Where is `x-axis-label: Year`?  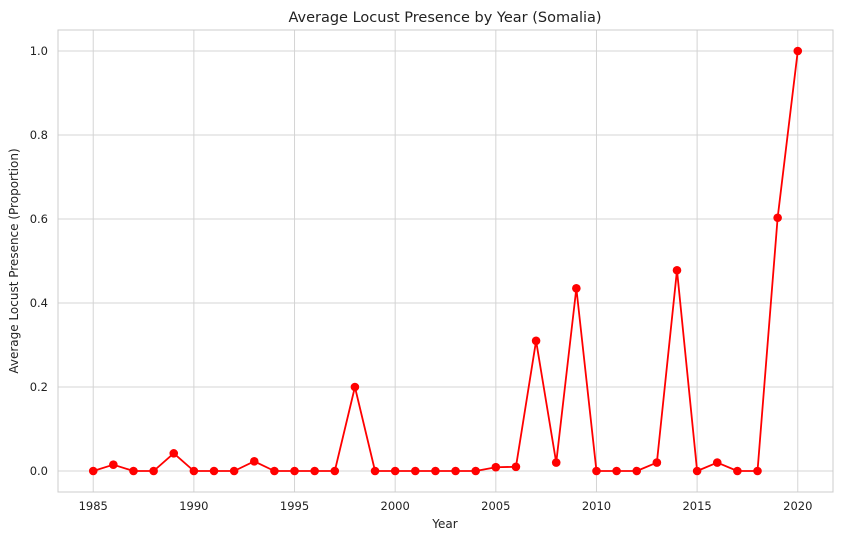 x-axis-label: Year is located at coordinates (444, 524).